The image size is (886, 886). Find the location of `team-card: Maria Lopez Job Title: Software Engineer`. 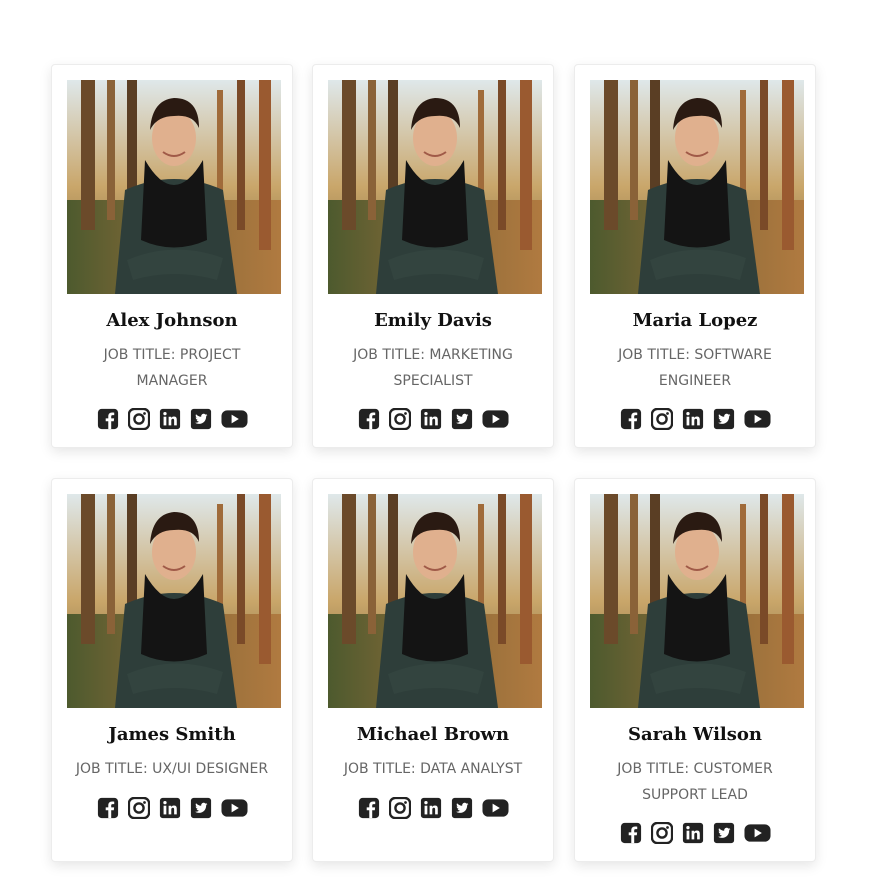

team-card: Maria Lopez Job Title: Software Engineer is located at coordinates (695, 256).